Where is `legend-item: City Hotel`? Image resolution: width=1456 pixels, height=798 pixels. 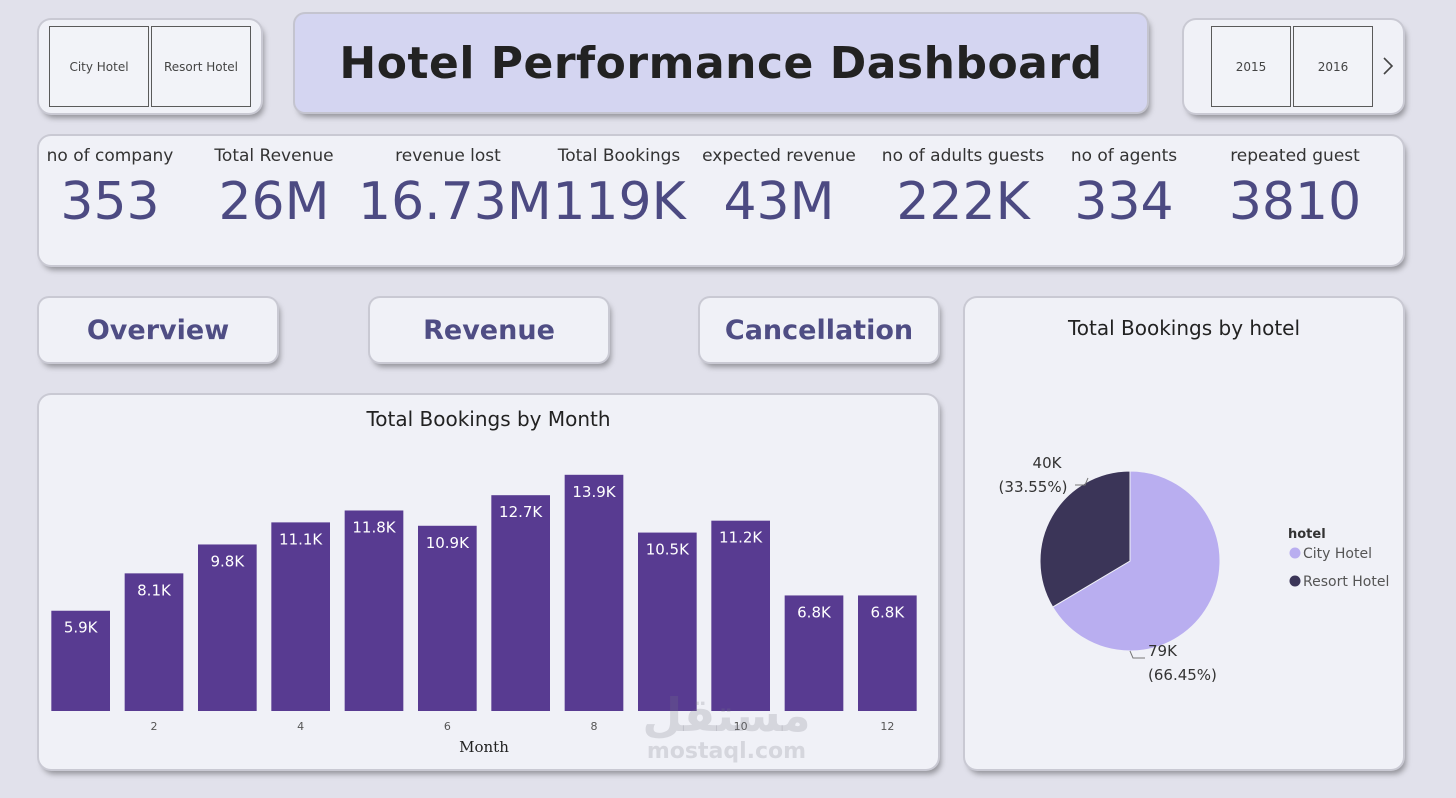
legend-item: City Hotel is located at coordinates (1337, 554).